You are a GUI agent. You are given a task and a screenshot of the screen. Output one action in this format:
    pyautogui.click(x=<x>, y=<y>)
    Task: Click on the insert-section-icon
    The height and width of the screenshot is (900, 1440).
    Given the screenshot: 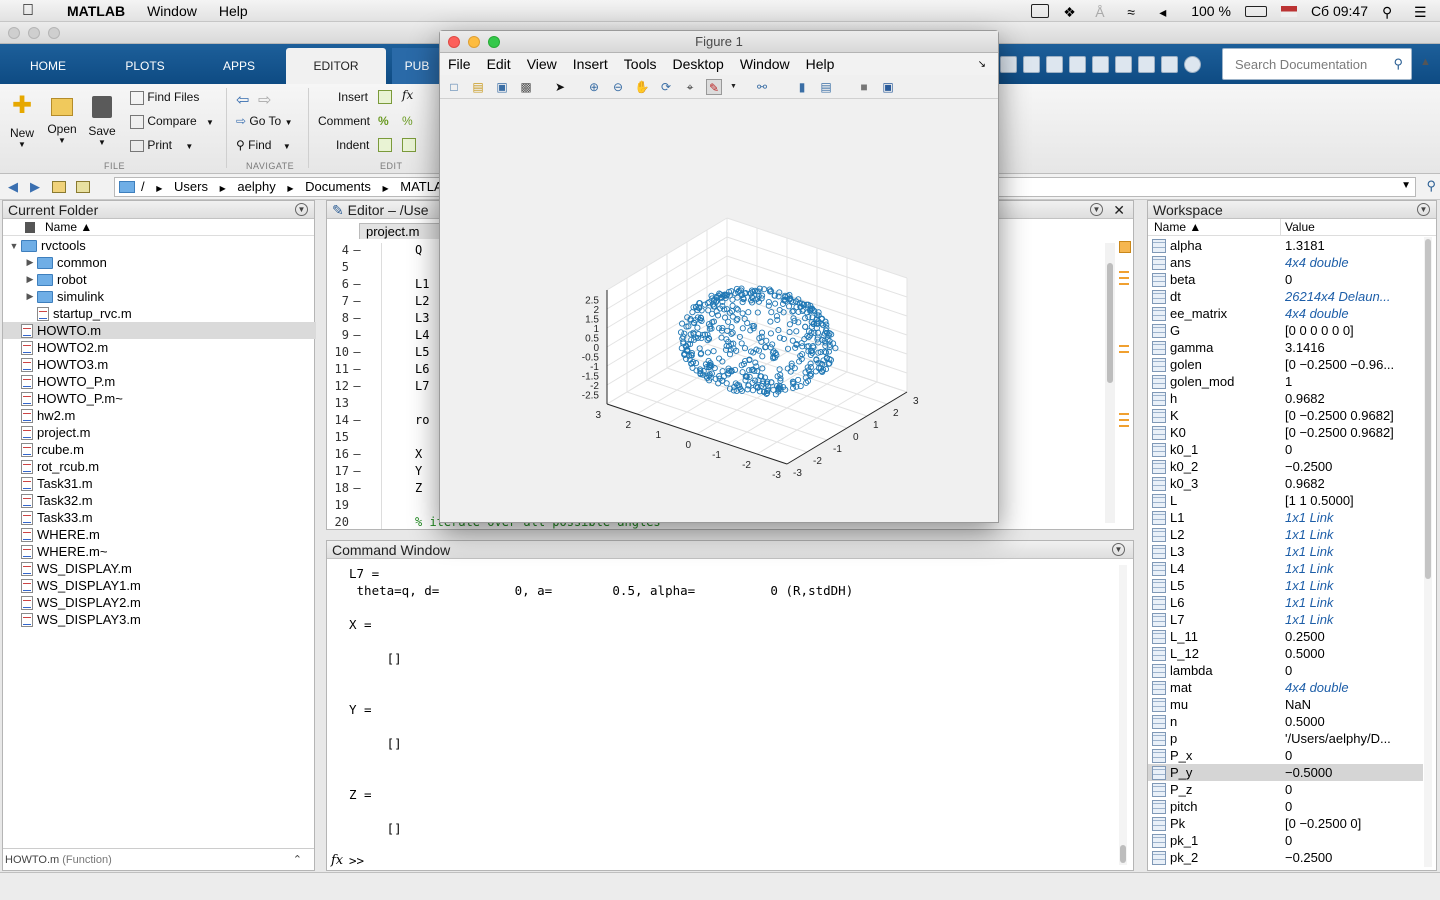 What is the action you would take?
    pyautogui.click(x=385, y=97)
    